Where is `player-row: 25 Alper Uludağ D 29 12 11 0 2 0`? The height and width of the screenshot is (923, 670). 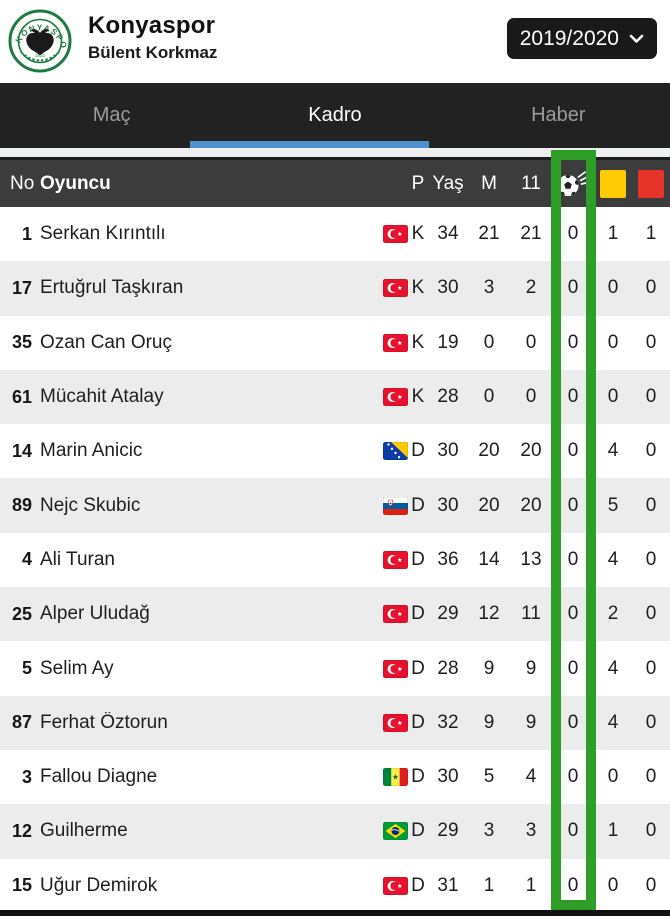
player-row: 25 Alper Uludağ D 29 12 11 0 2 0 is located at coordinates (335, 614).